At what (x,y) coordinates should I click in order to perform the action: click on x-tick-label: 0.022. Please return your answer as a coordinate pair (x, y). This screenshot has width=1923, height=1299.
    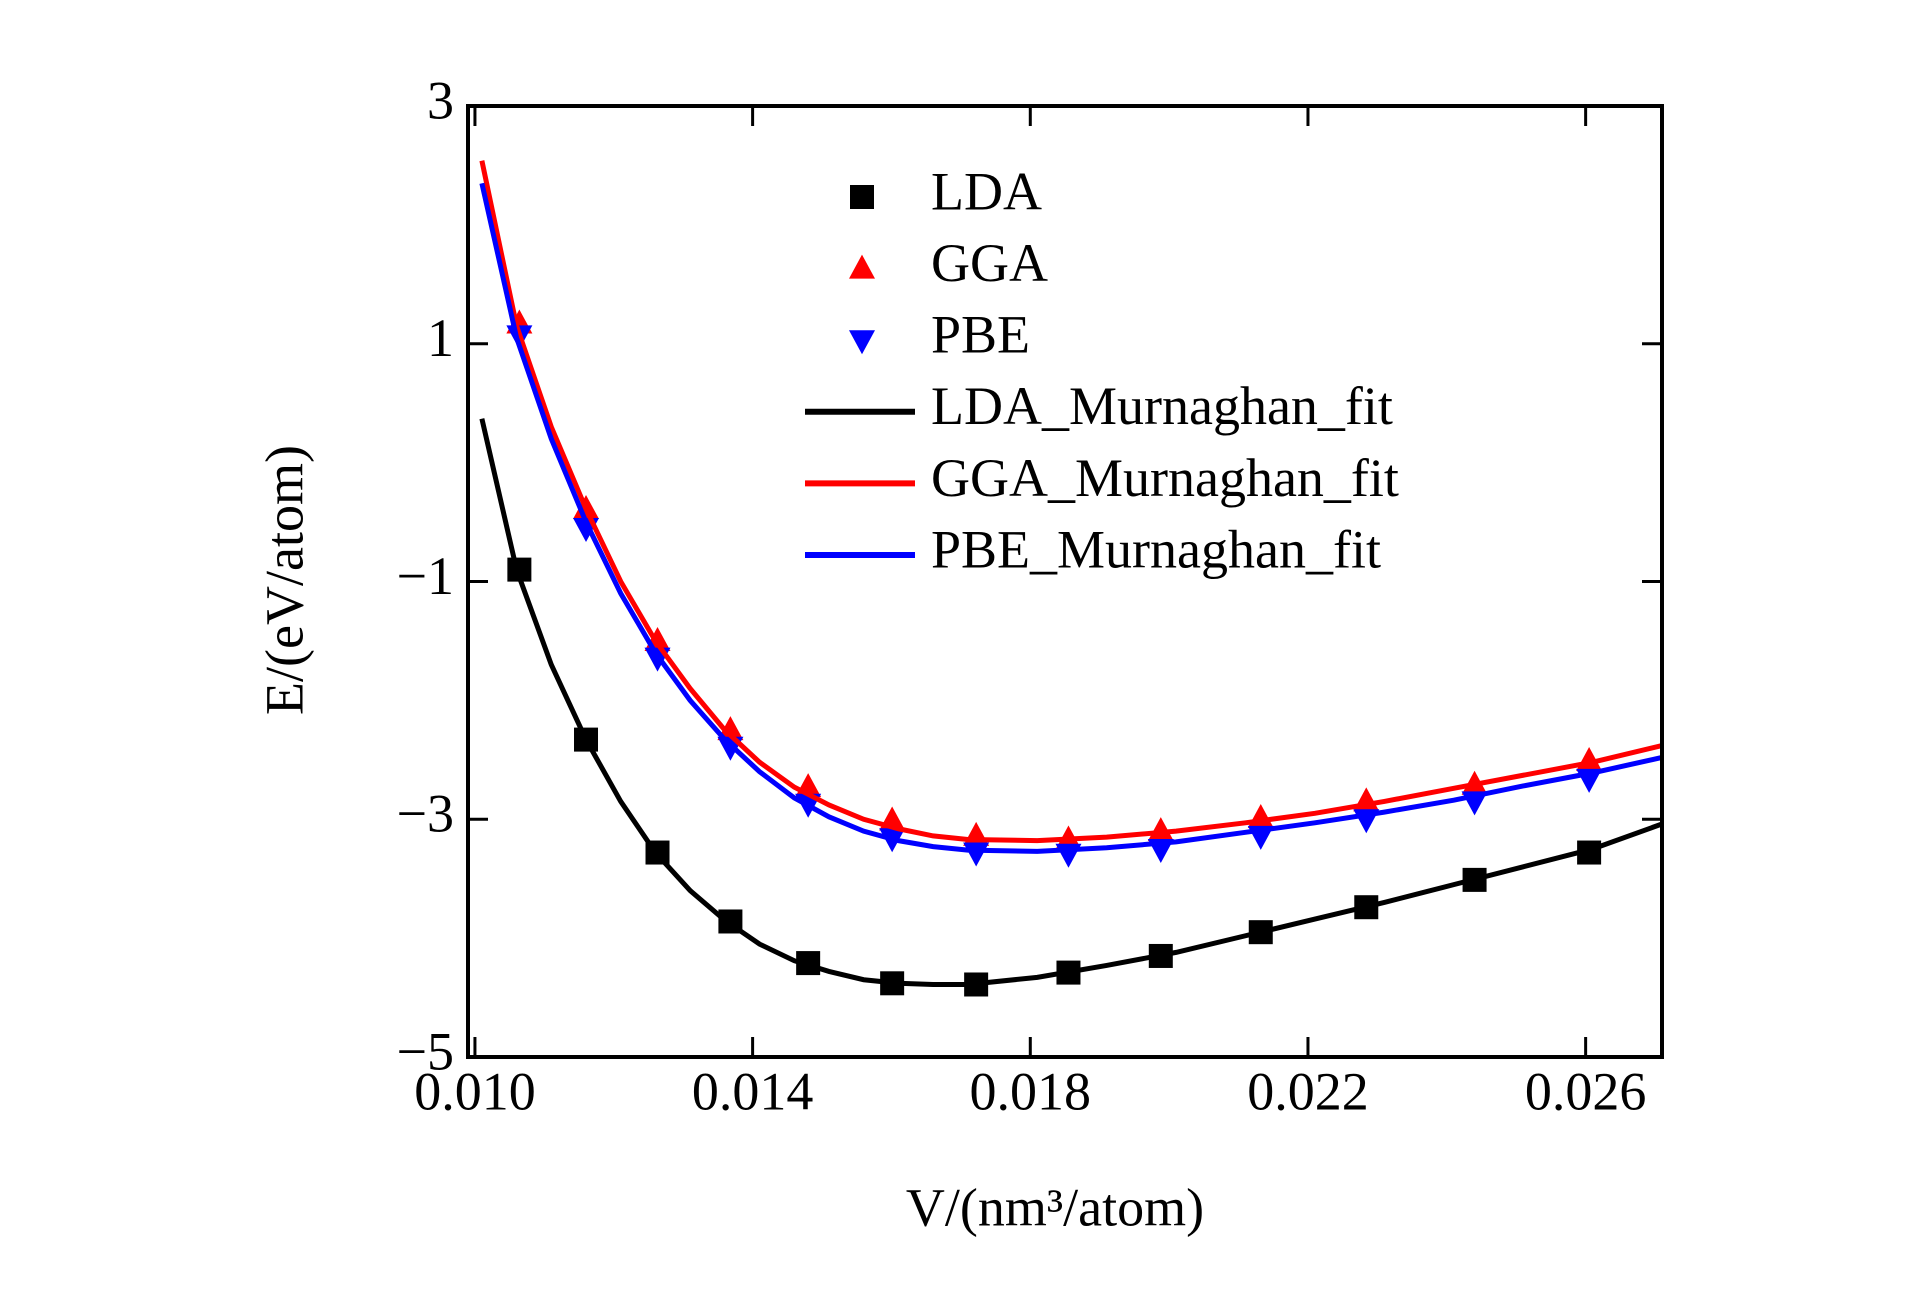
    Looking at the image, I should click on (1308, 1091).